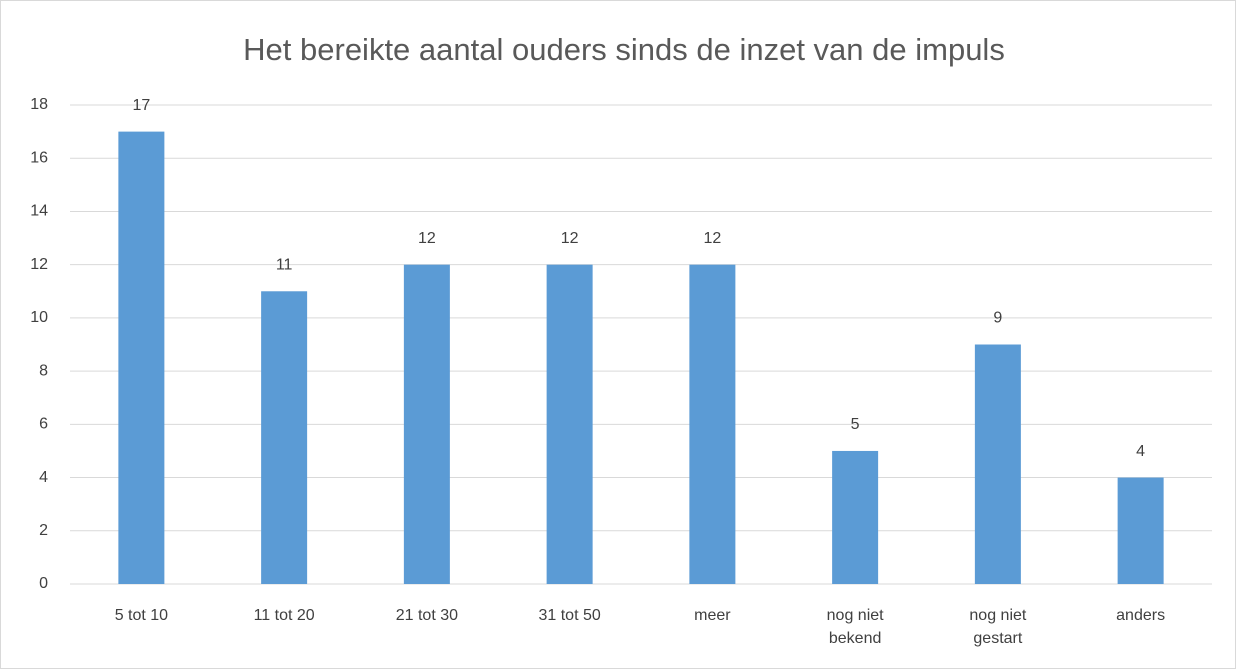 Image resolution: width=1237 pixels, height=670 pixels. I want to click on data-label: 5, so click(855, 424).